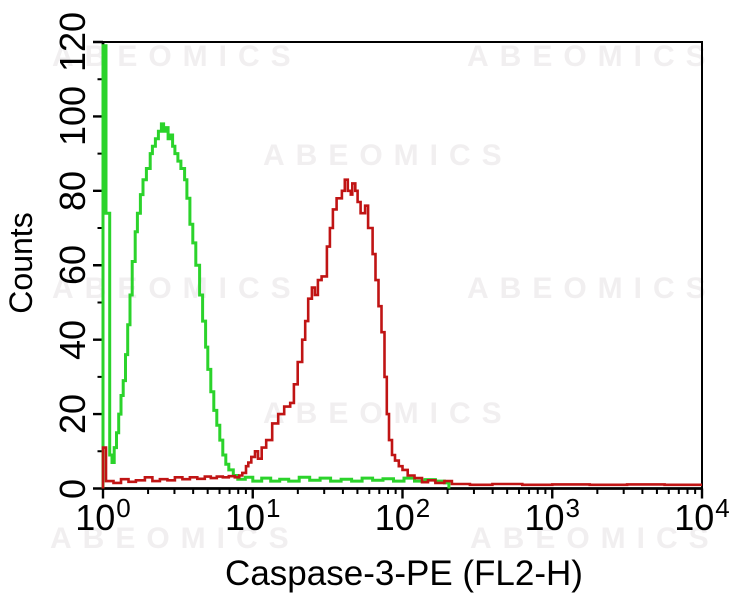  I want to click on y-tick-label: 60, so click(72, 265).